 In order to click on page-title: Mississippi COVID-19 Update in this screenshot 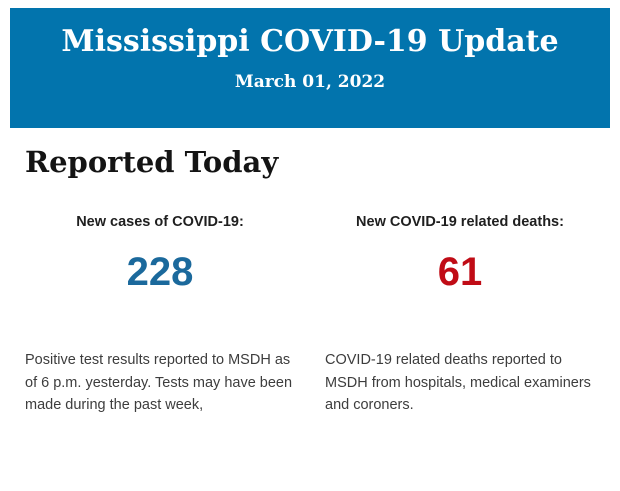, I will do `click(310, 41)`.